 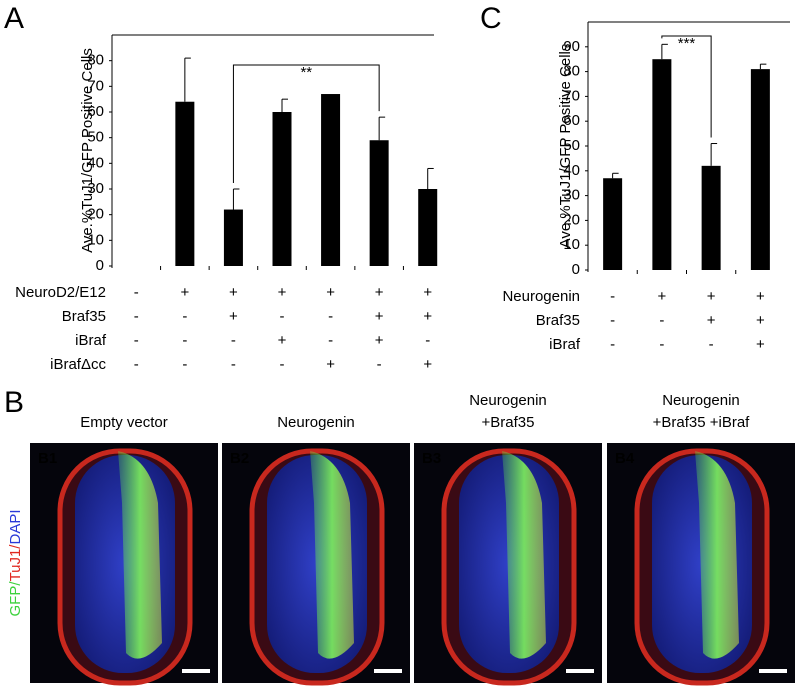 I want to click on stain-label: GFP/TuJ1/DAPI, so click(x=15, y=563).